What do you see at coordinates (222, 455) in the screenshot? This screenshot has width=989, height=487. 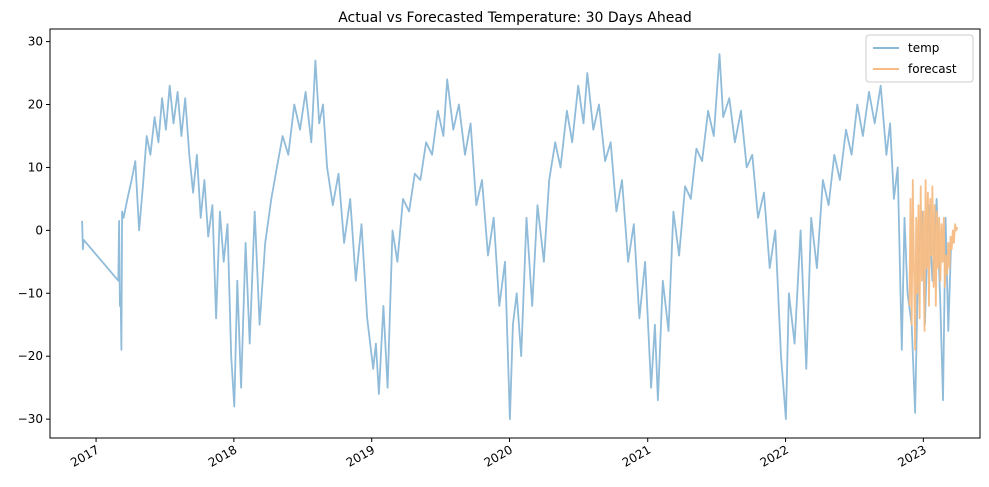 I see `x-tick-label: 2018` at bounding box center [222, 455].